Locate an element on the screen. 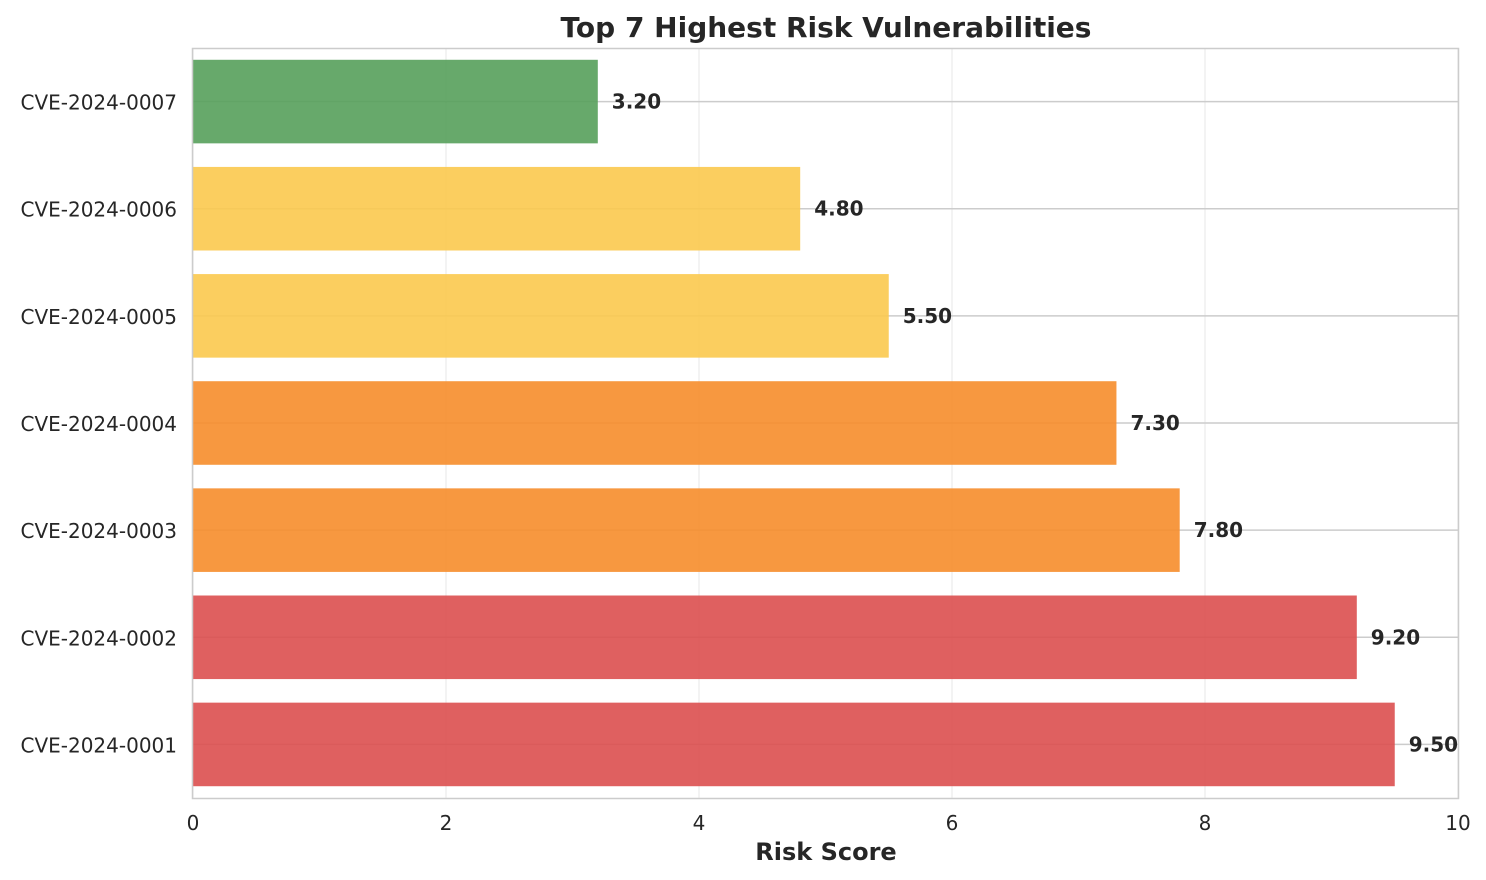  x-axis-ticks: 0 2 4 6 8 10 is located at coordinates (829, 823).